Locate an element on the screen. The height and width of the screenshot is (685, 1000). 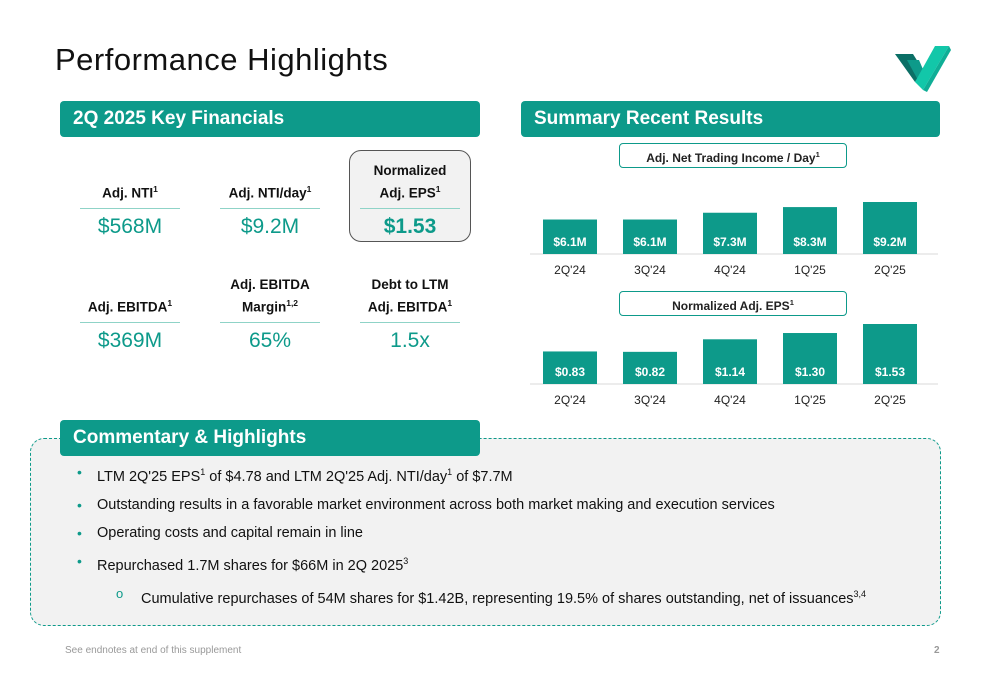
metric-label-line: Adj. NTI/day1 is located at coordinates (270, 192).